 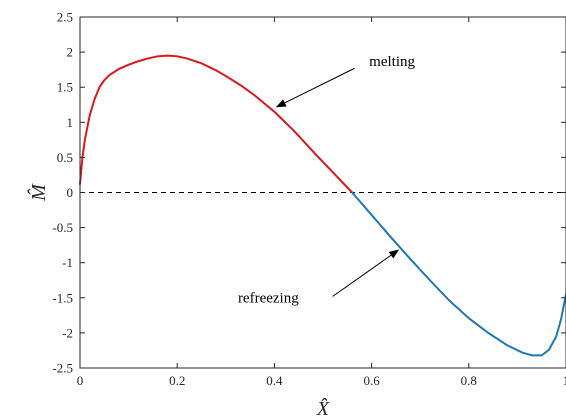 I want to click on y-tick-label: 0, so click(x=70, y=192).